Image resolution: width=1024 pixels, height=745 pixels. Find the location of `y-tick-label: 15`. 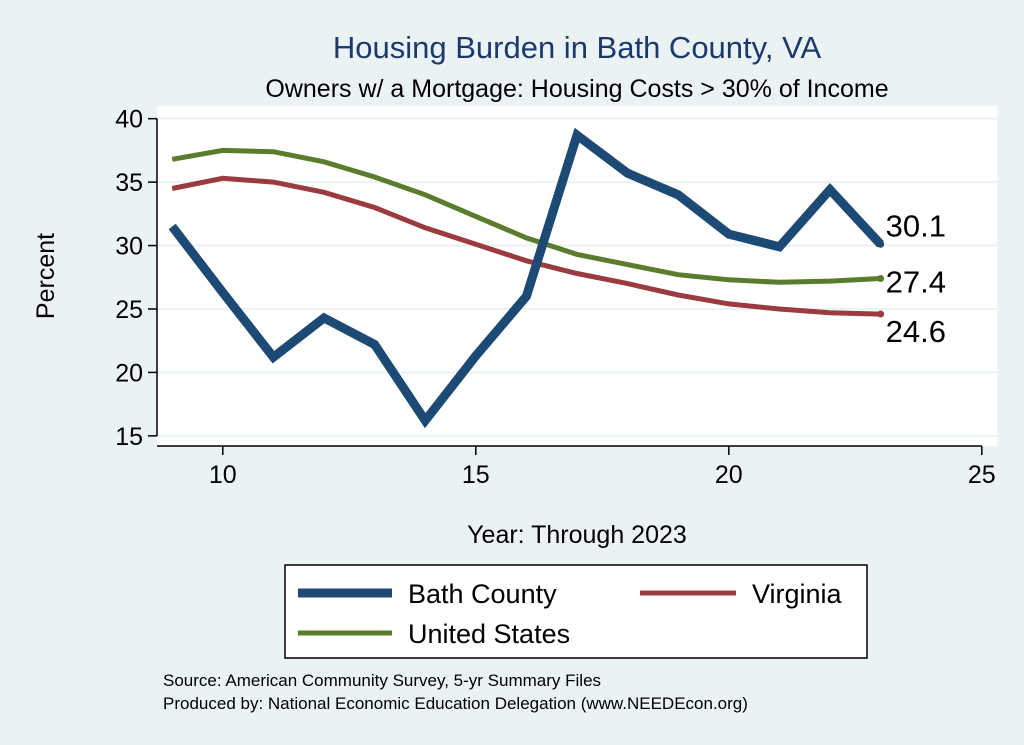

y-tick-label: 15 is located at coordinates (129, 437).